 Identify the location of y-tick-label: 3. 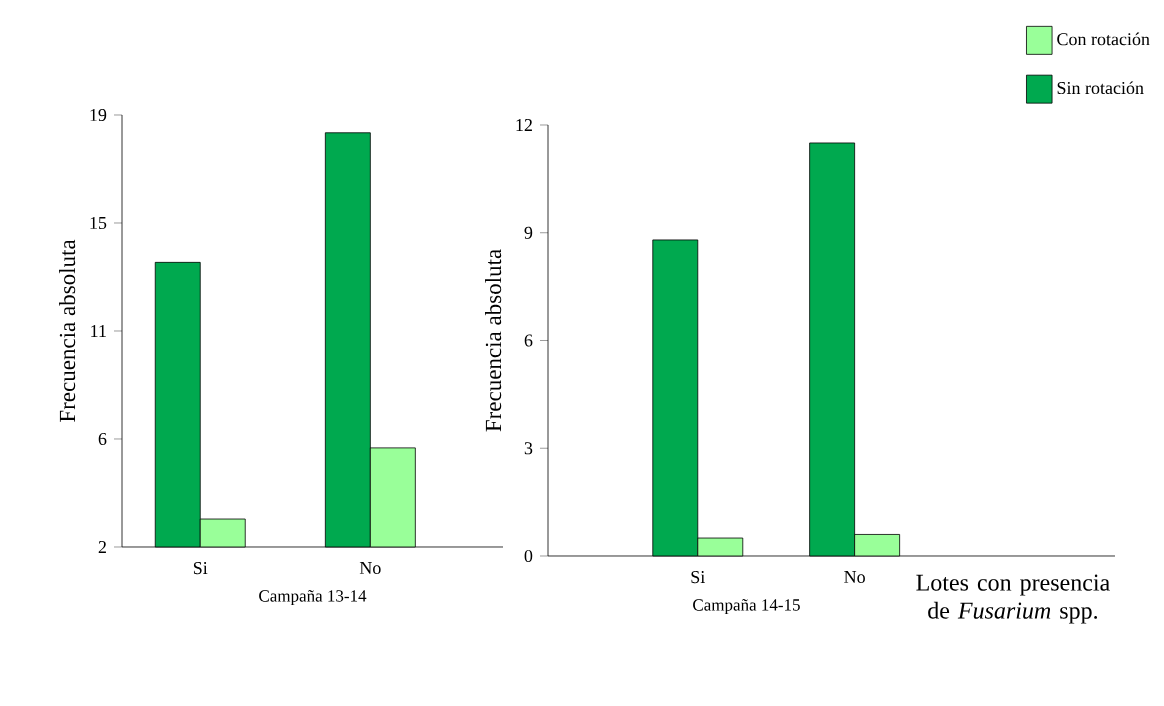
(528, 448).